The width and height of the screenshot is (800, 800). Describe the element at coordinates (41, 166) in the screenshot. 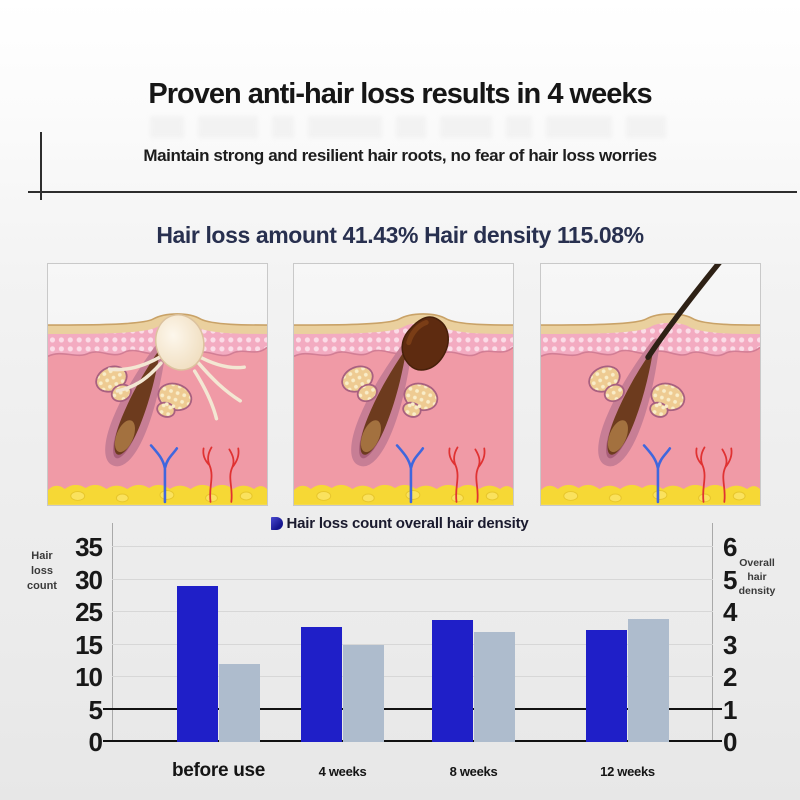

I see `accent-vertical-line` at that location.